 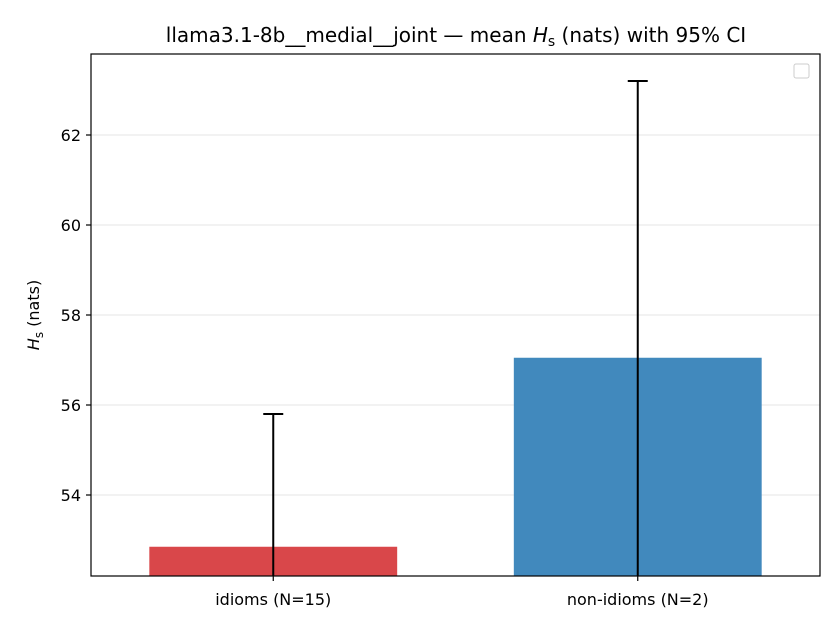 What do you see at coordinates (638, 599) in the screenshot?
I see `x-tick-label: non-idioms (N=2)` at bounding box center [638, 599].